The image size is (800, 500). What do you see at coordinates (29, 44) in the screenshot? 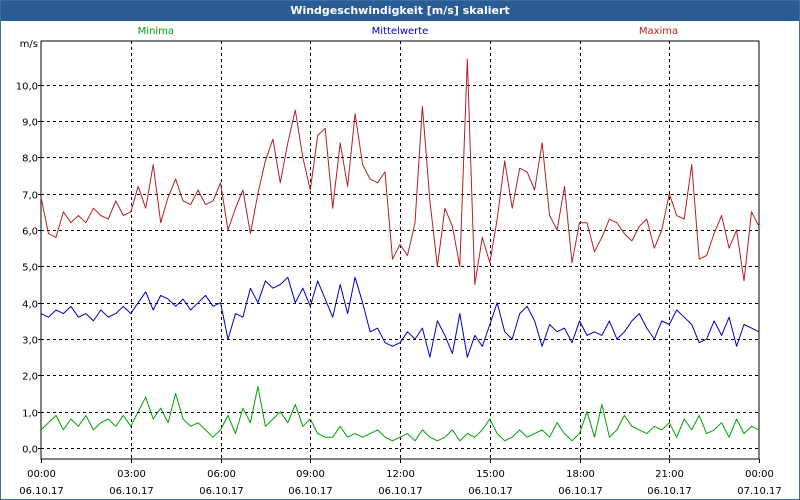
I see `y-axis-label: m/s` at bounding box center [29, 44].